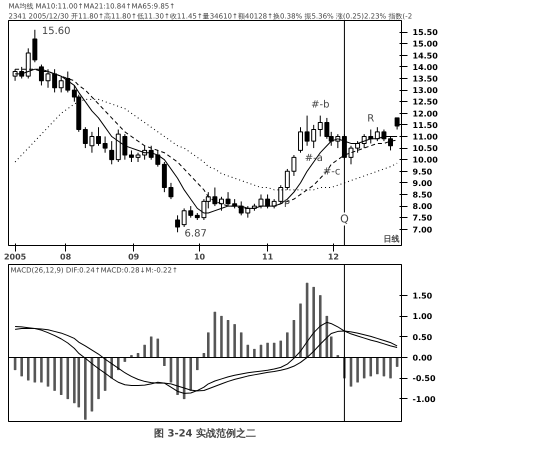 The height and width of the screenshot is (450, 558). What do you see at coordinates (425, 55) in the screenshot?
I see `y-tick-label: 14.50` at bounding box center [425, 55].